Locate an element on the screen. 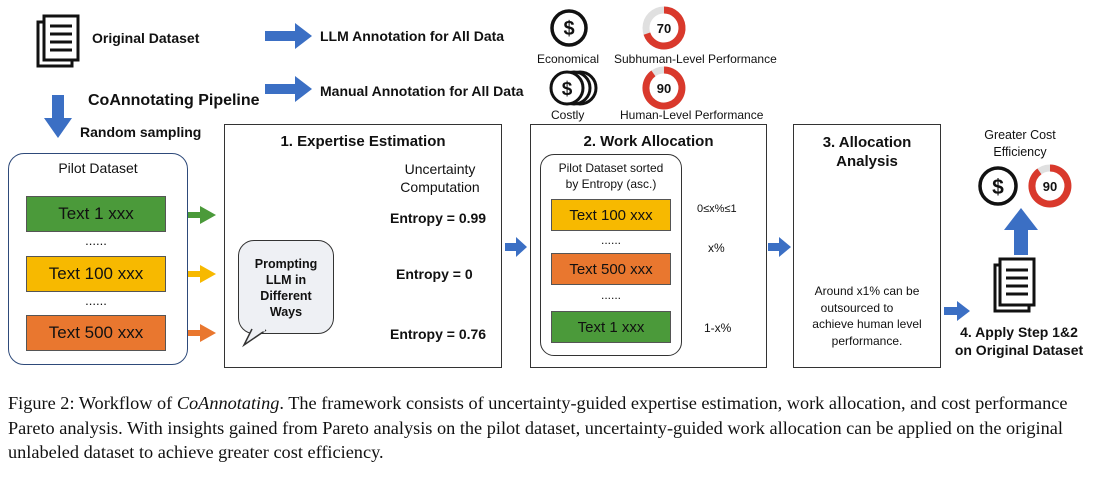 Image resolution: width=1093 pixels, height=477 pixels. sampling-down-arrow is located at coordinates (58, 116).